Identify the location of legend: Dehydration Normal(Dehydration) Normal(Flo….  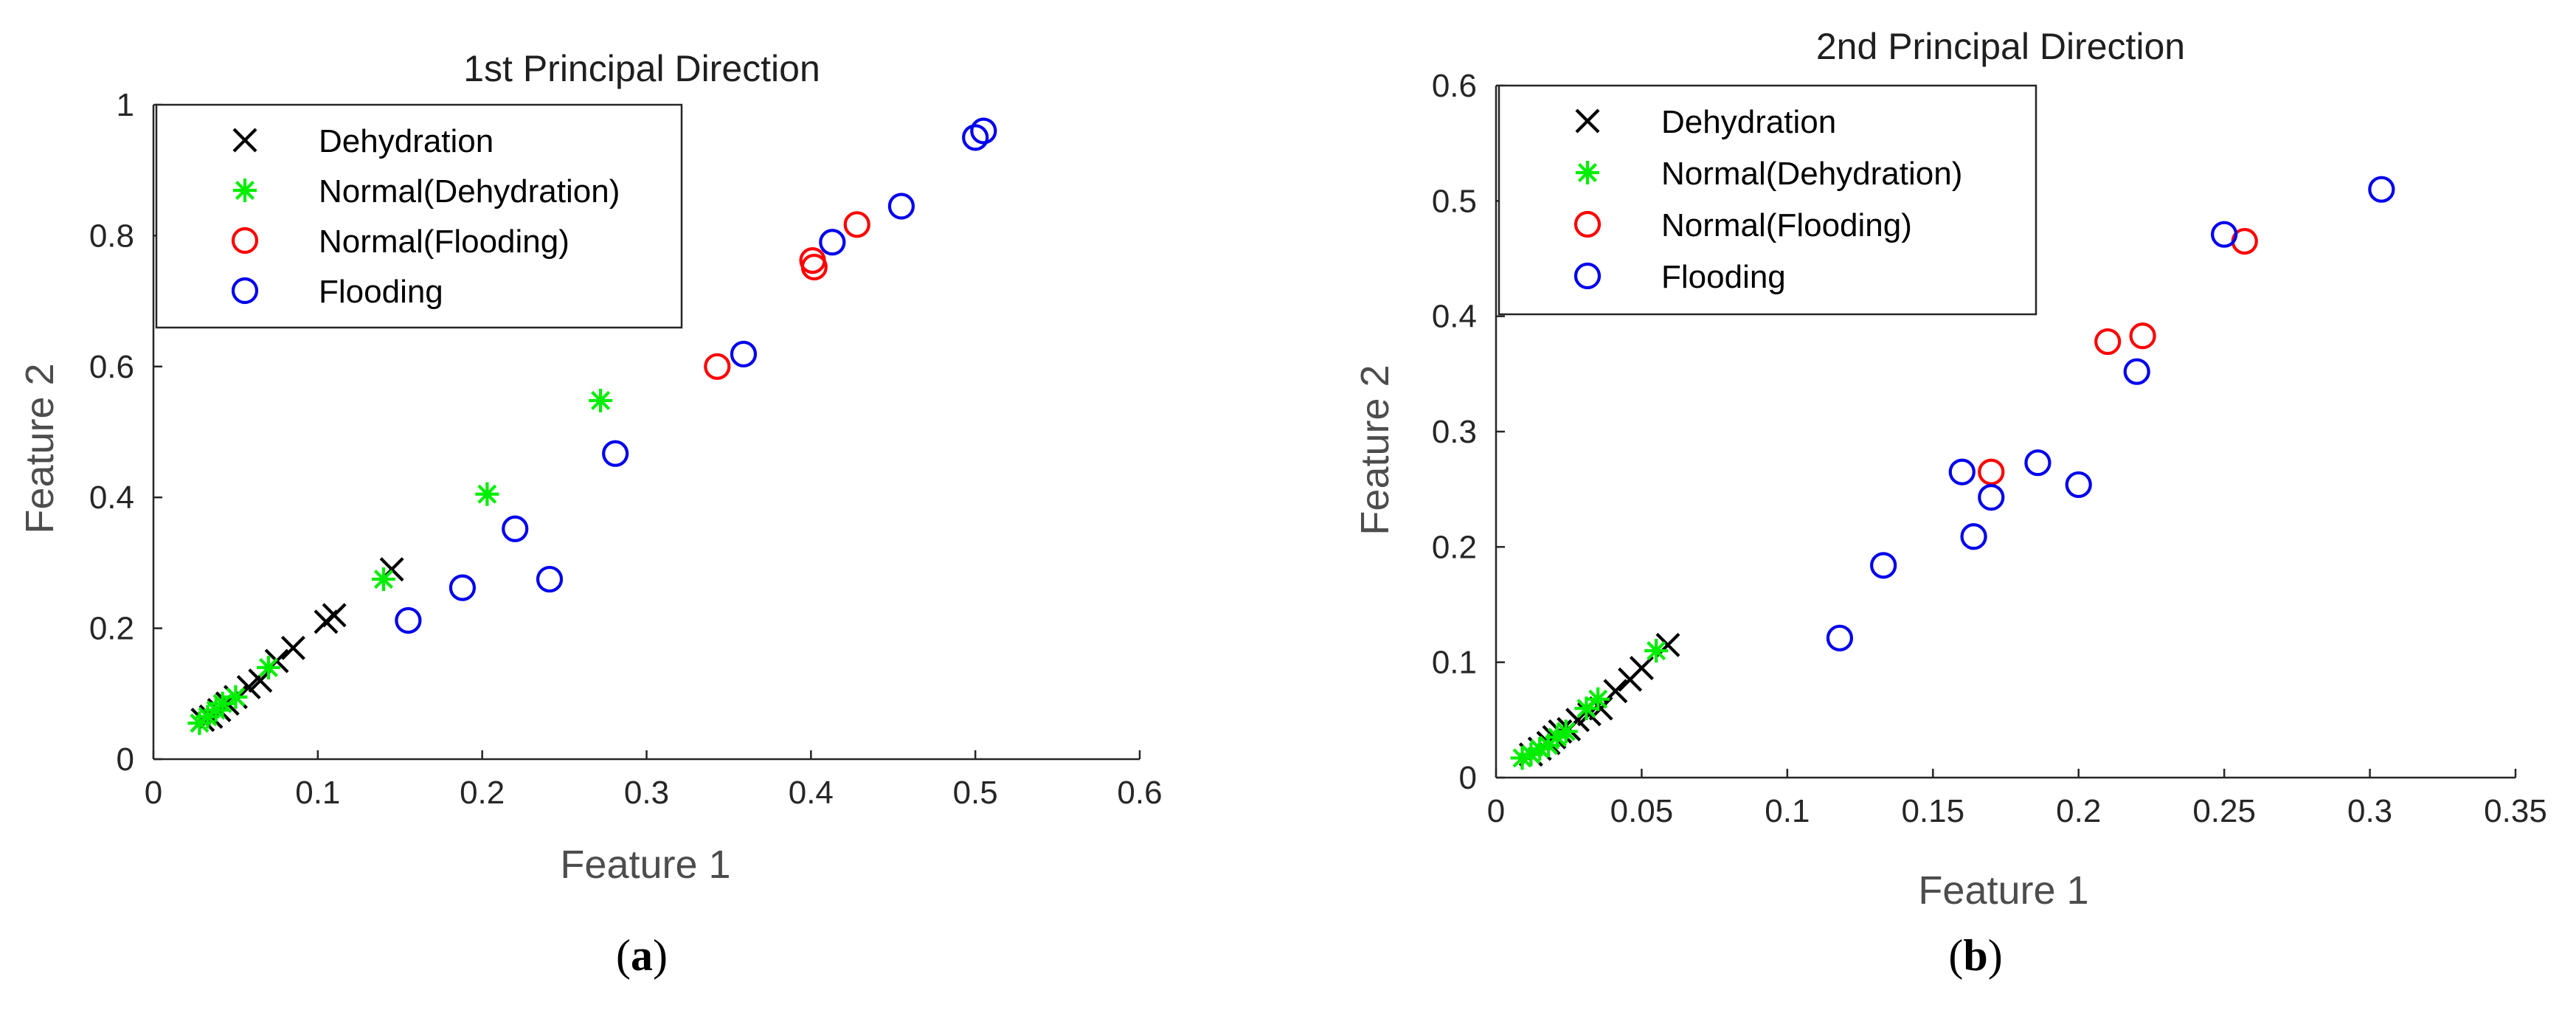
(419, 216).